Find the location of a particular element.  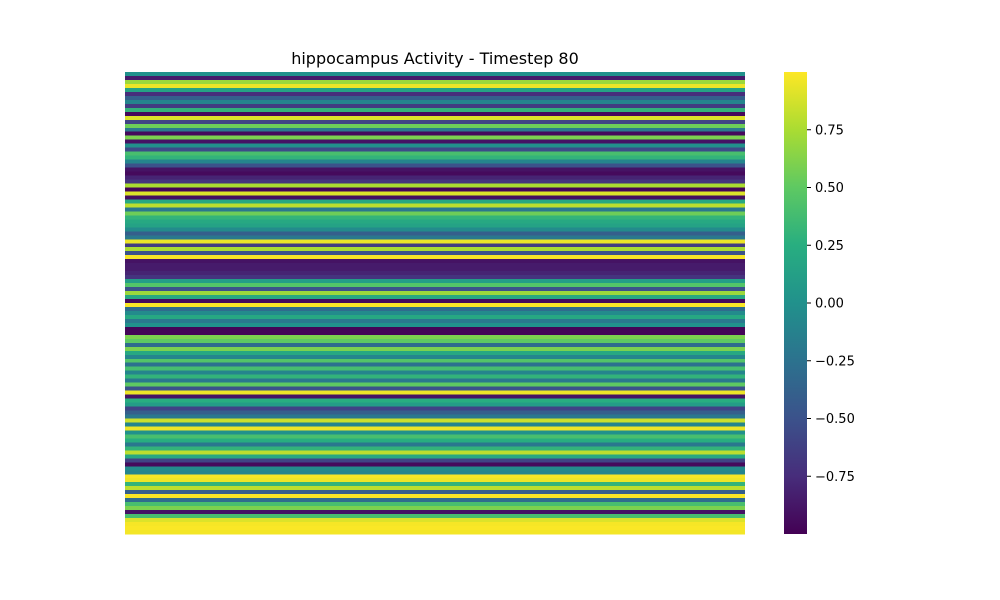

colorbar is located at coordinates (795, 303).